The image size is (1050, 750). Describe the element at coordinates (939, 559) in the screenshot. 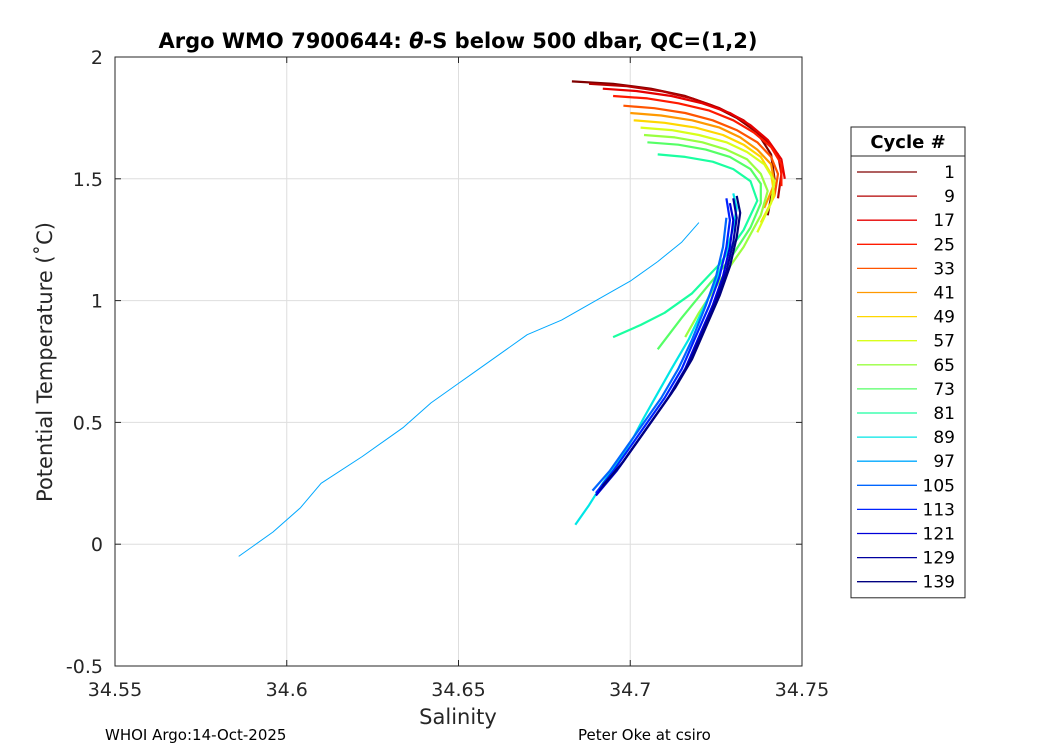

I see `legend-label-129: 129` at that location.